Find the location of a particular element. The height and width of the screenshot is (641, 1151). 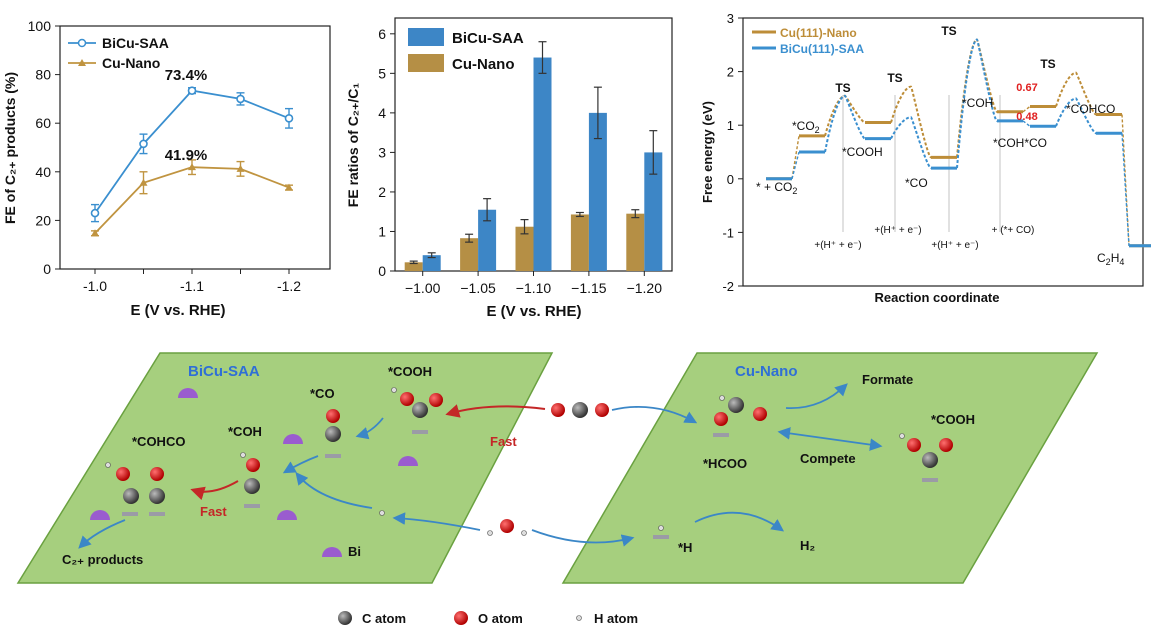

bi-atoms is located at coordinates (254, 472).